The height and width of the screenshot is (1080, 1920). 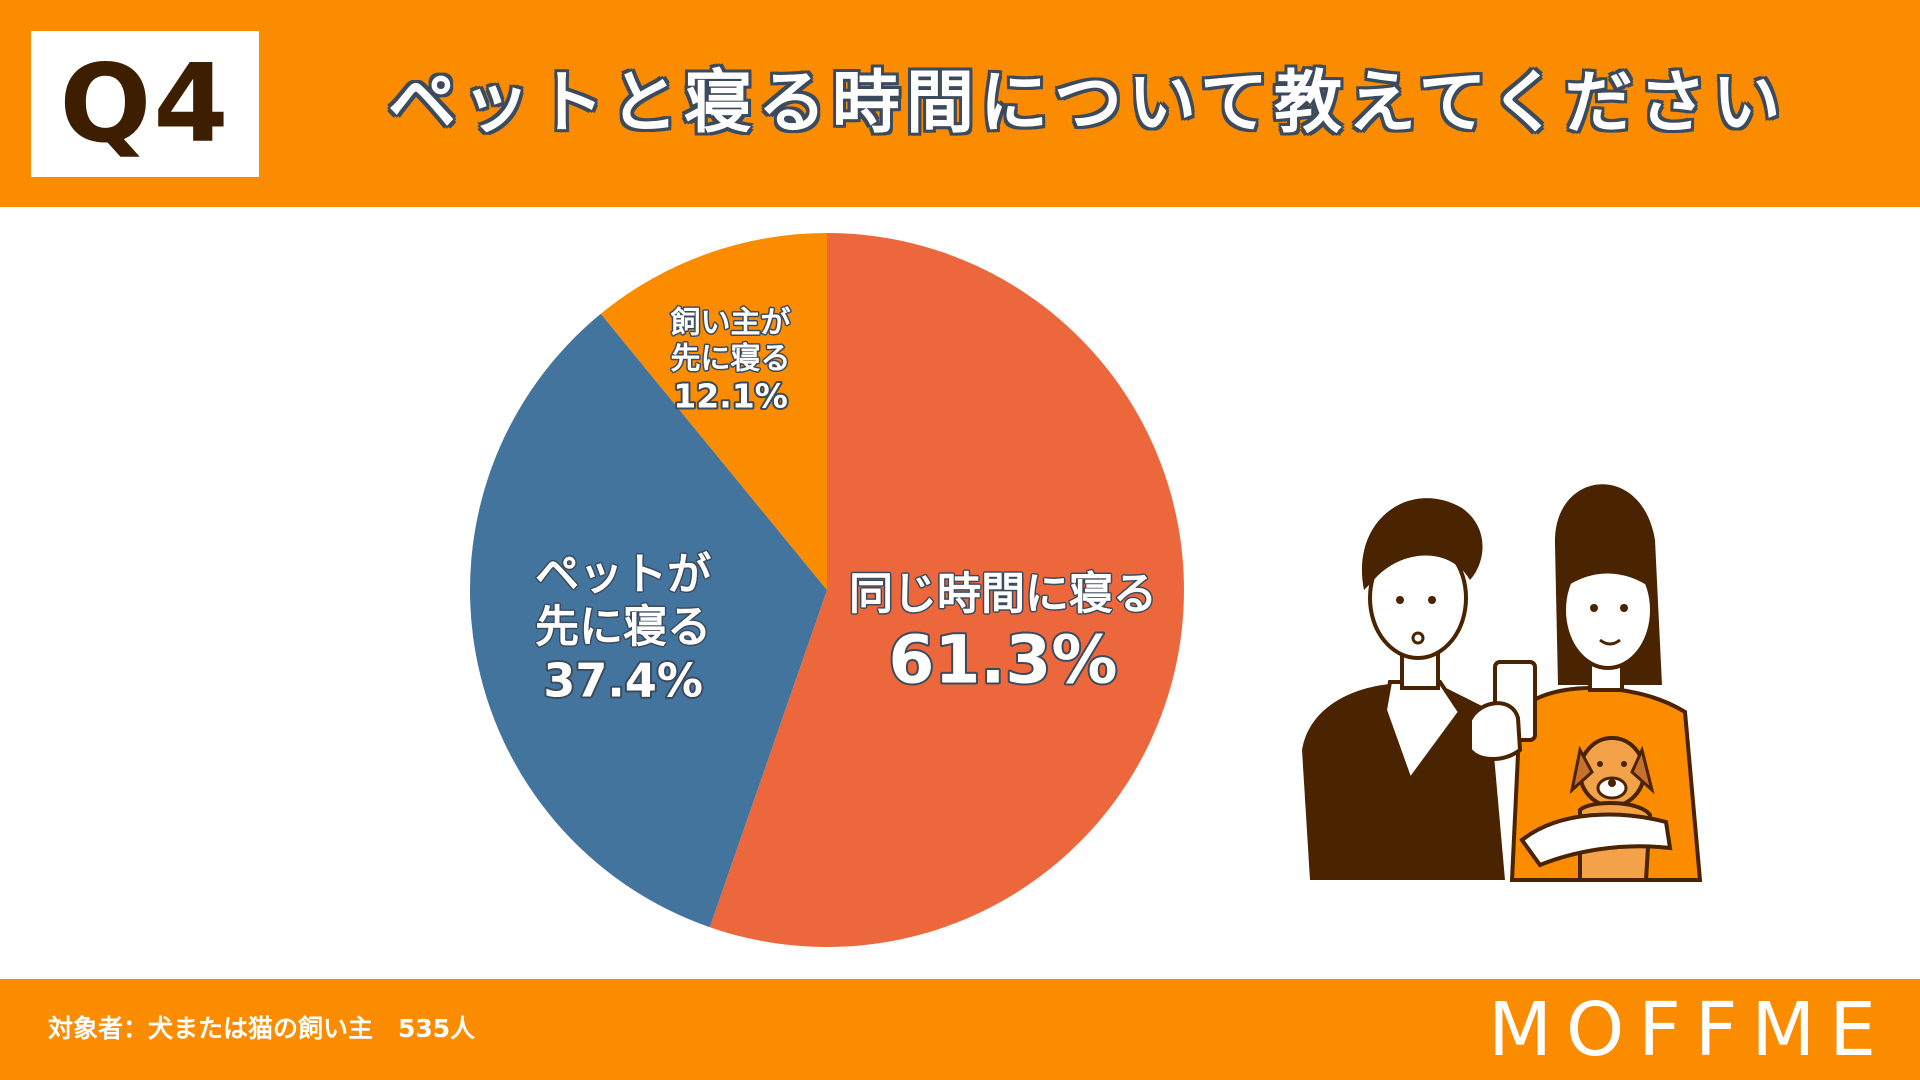 I want to click on slice-category-label: ペットが, so click(x=623, y=574).